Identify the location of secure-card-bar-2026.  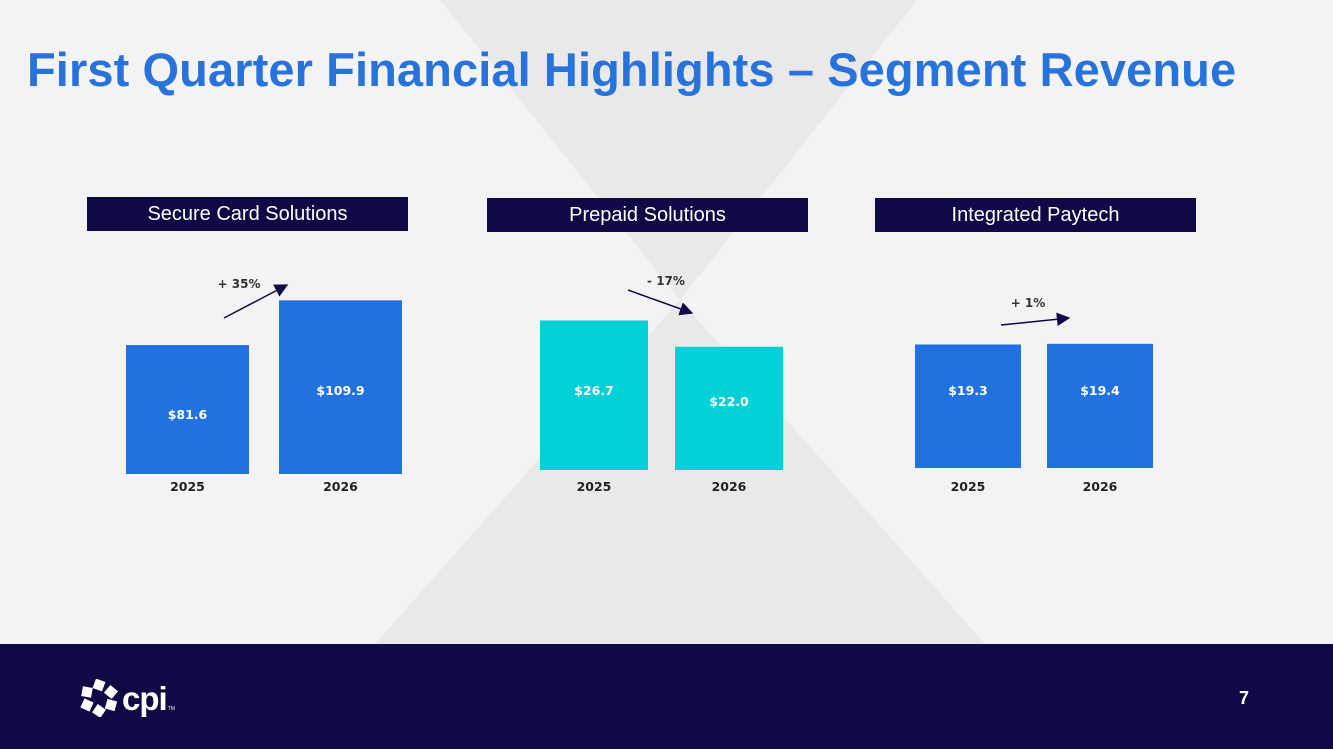
(340, 387).